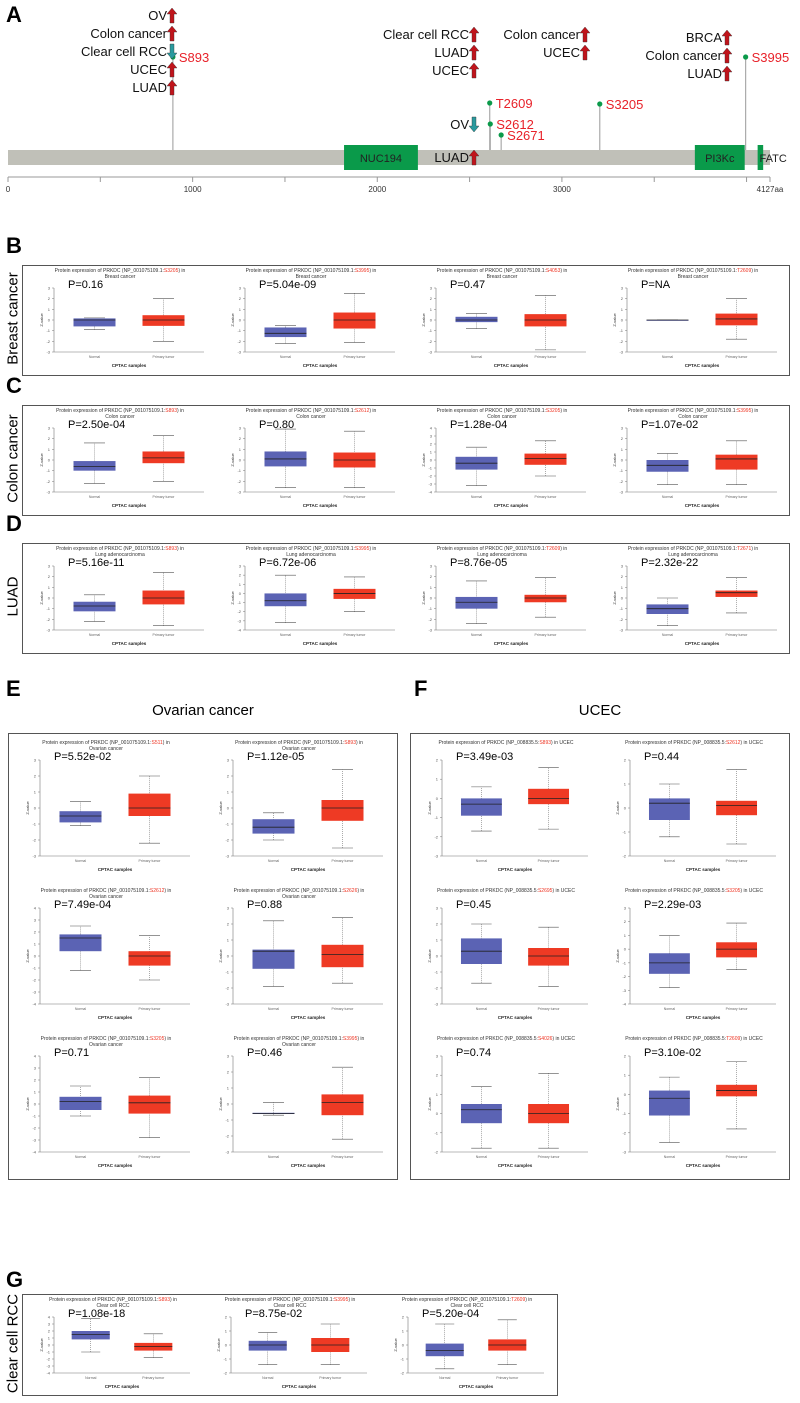 This screenshot has width=800, height=1403. I want to click on p-value: P=5.20e-04, so click(451, 1314).